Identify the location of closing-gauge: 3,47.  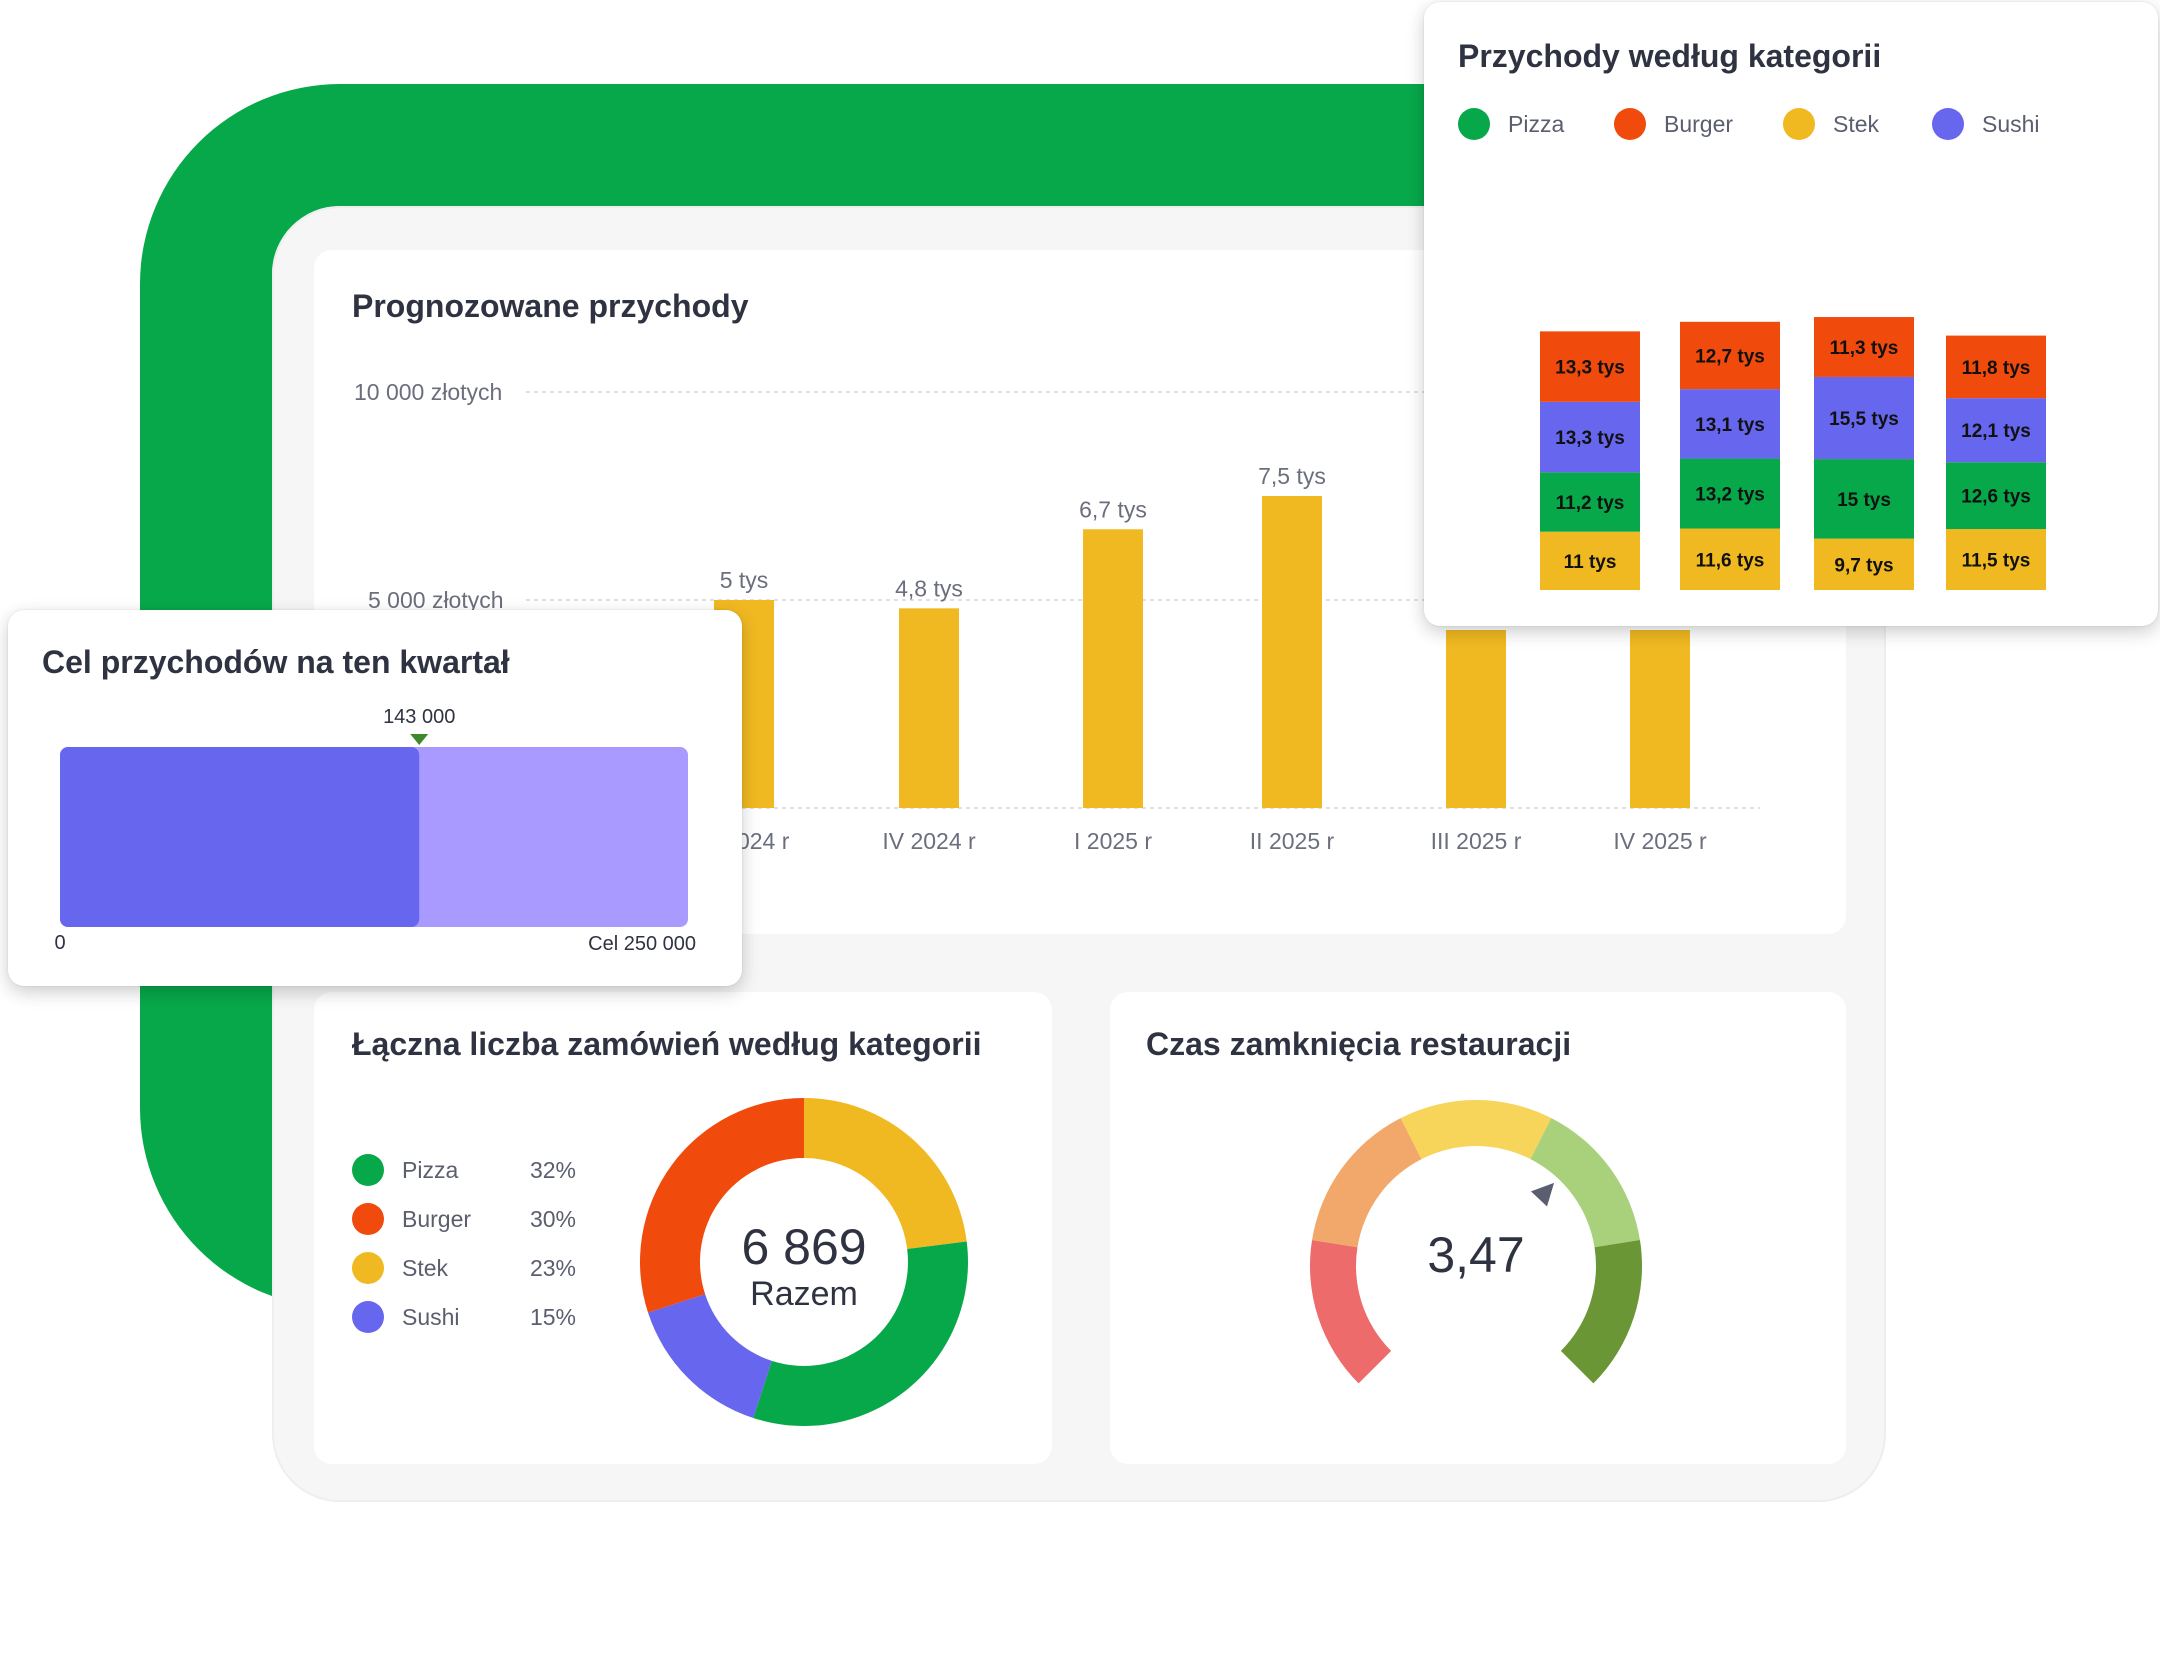
(1476, 1242).